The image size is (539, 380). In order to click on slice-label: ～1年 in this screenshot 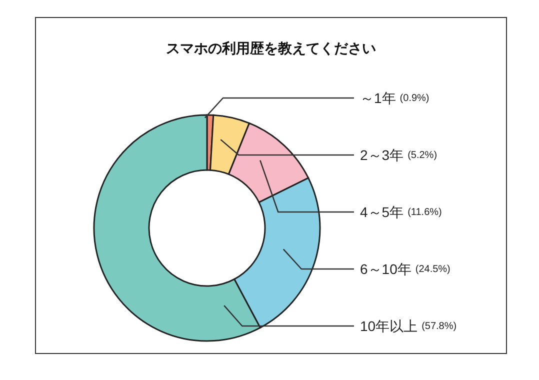, I will do `click(378, 98)`.